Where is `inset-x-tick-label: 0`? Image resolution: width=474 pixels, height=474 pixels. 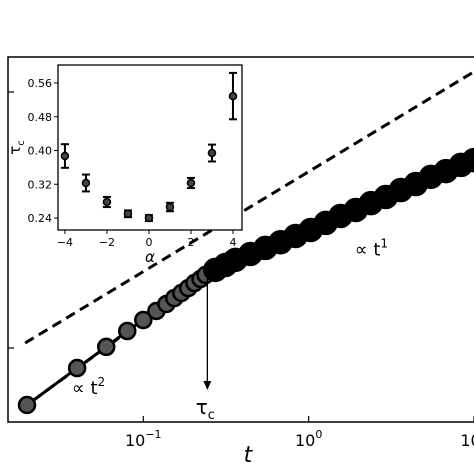
inset-x-tick-label: 0 is located at coordinates (148, 242).